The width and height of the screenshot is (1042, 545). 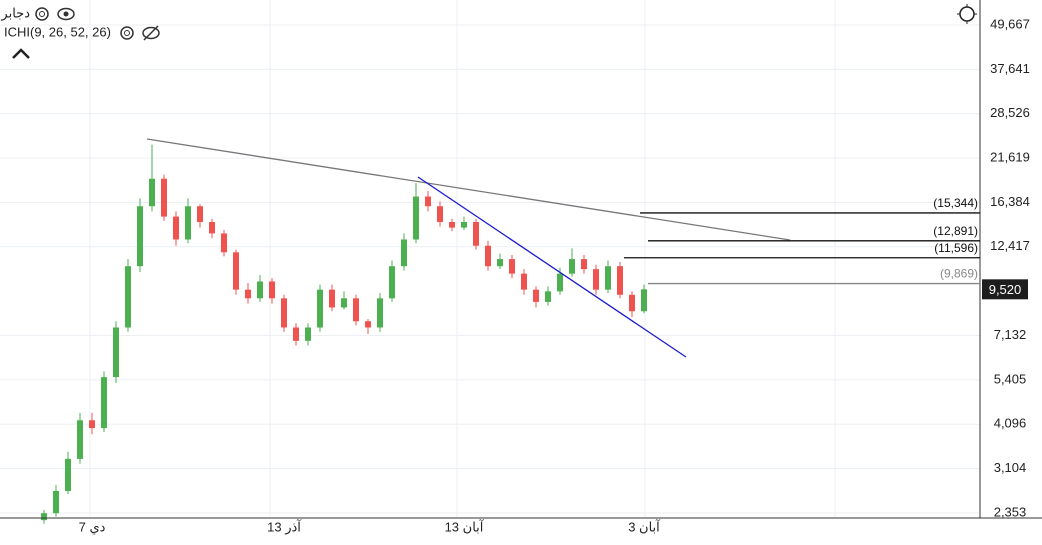 What do you see at coordinates (1010, 467) in the screenshot?
I see `y-tick-label: 3,104` at bounding box center [1010, 467].